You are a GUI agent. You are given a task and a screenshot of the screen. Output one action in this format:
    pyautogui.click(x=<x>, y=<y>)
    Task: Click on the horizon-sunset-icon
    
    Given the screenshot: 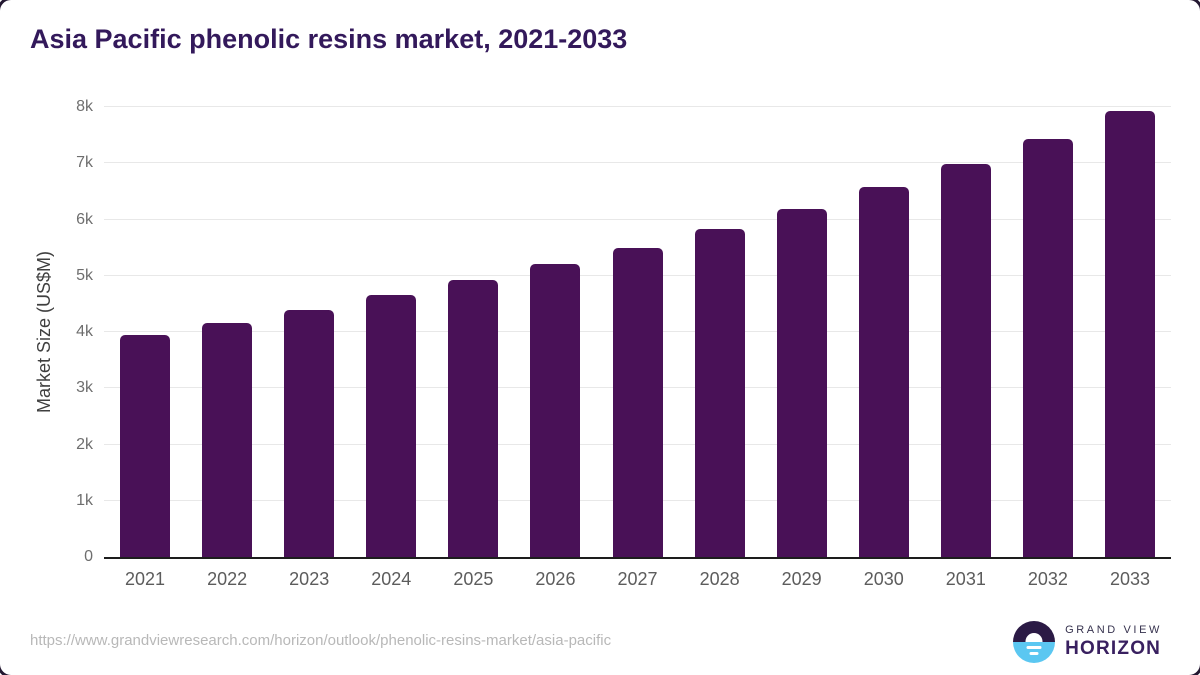 What is the action you would take?
    pyautogui.click(x=1034, y=642)
    